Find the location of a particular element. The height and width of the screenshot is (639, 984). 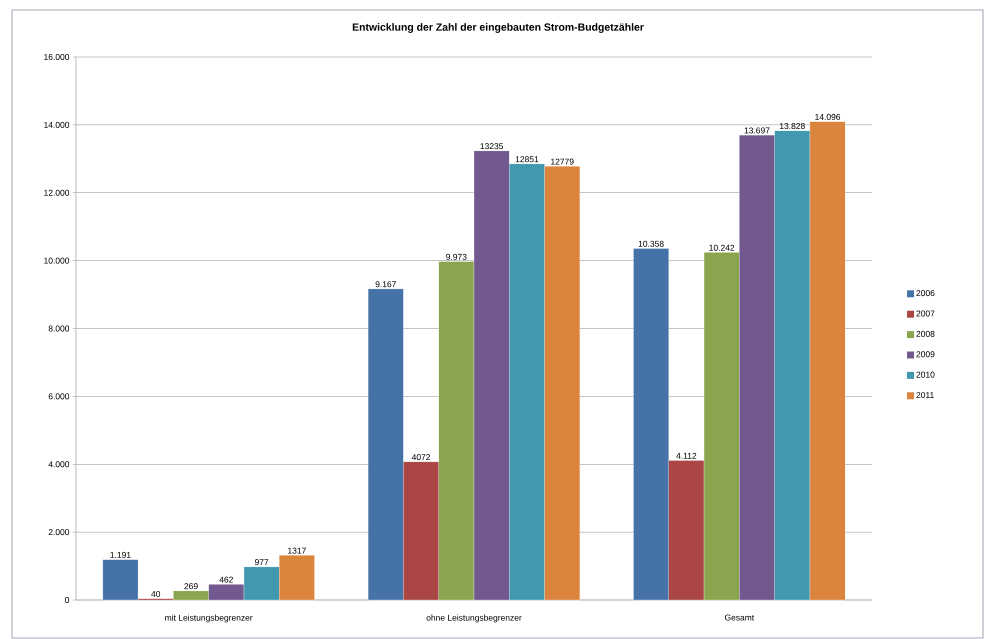

y-tick-label: 16.000 is located at coordinates (57, 57).